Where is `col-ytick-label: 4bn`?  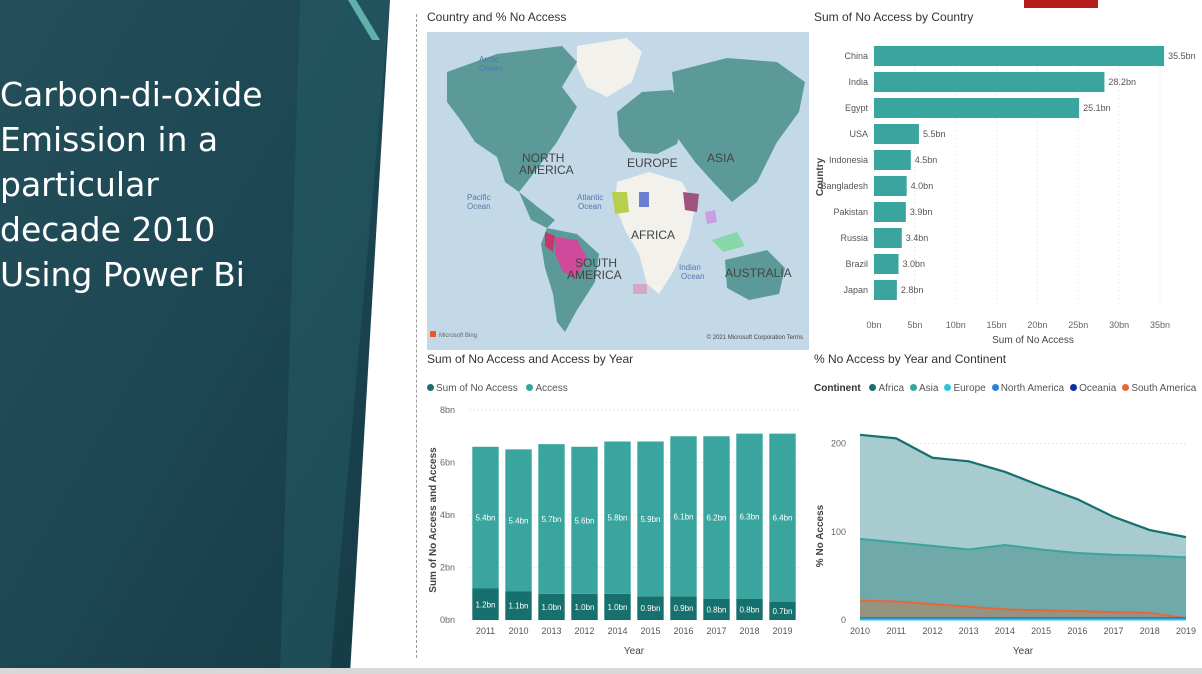
col-ytick-label: 4bn is located at coordinates (447, 515).